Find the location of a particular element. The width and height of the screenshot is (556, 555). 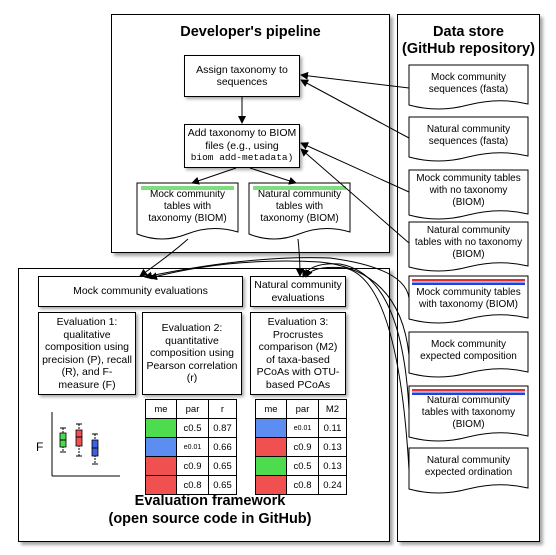

table-header-cell: M2 is located at coordinates (332, 409).